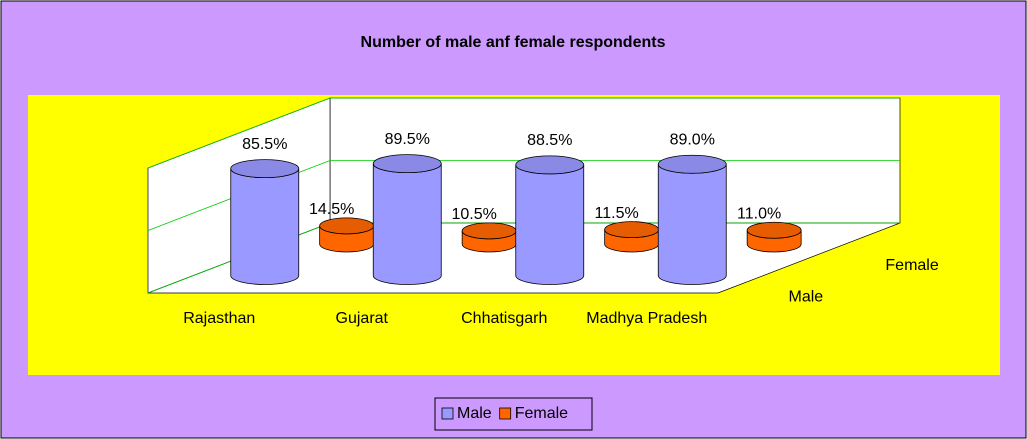 The width and height of the screenshot is (1027, 439). Describe the element at coordinates (549, 140) in the screenshot. I see `data-label: 88.5%` at that location.